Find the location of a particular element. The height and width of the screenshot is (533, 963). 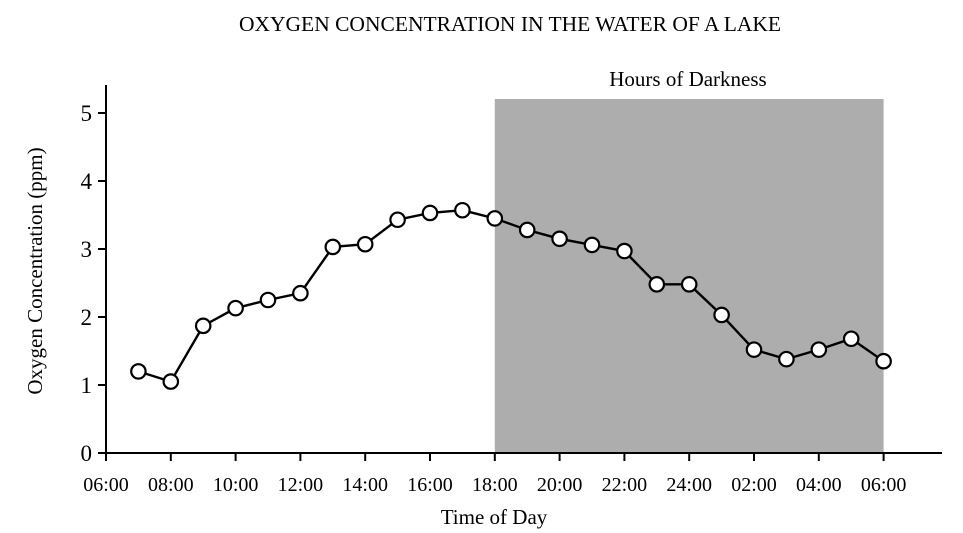

x-tick-label: 04:00 is located at coordinates (819, 485).